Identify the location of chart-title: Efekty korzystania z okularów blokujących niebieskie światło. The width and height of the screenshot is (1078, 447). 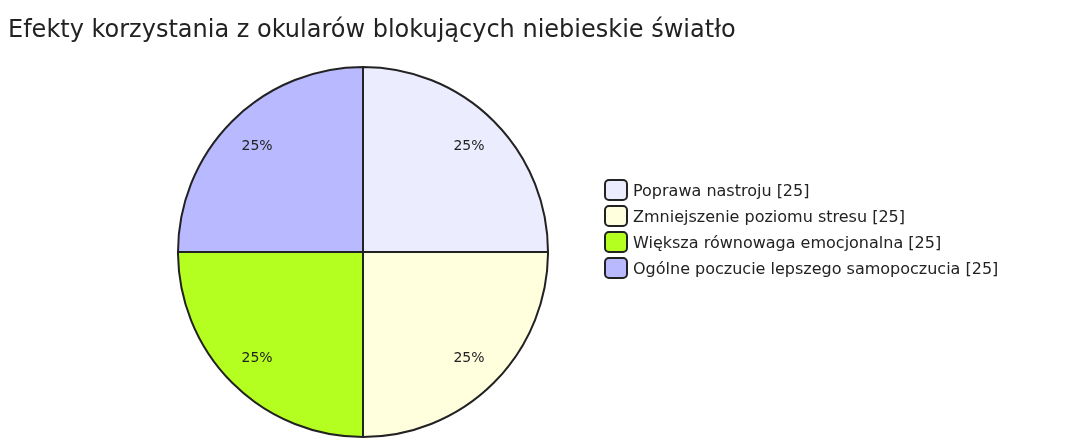
(372, 29).